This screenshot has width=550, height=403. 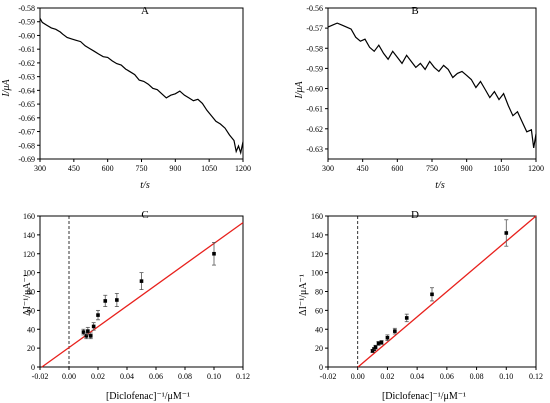 I want to click on panel-a-xtick-label: 750, so click(x=142, y=168).